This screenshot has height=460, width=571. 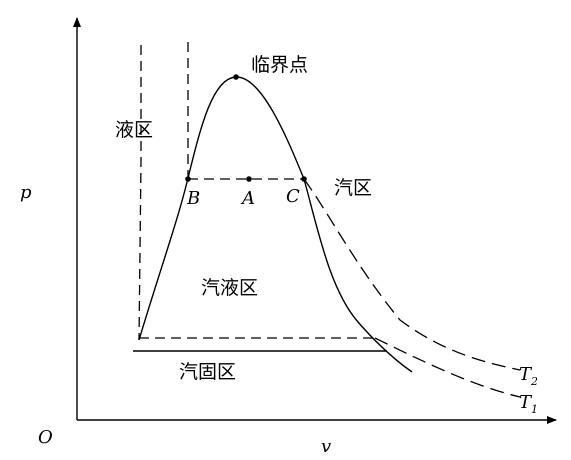 I want to click on critical-point-label: 临界点, so click(x=279, y=65).